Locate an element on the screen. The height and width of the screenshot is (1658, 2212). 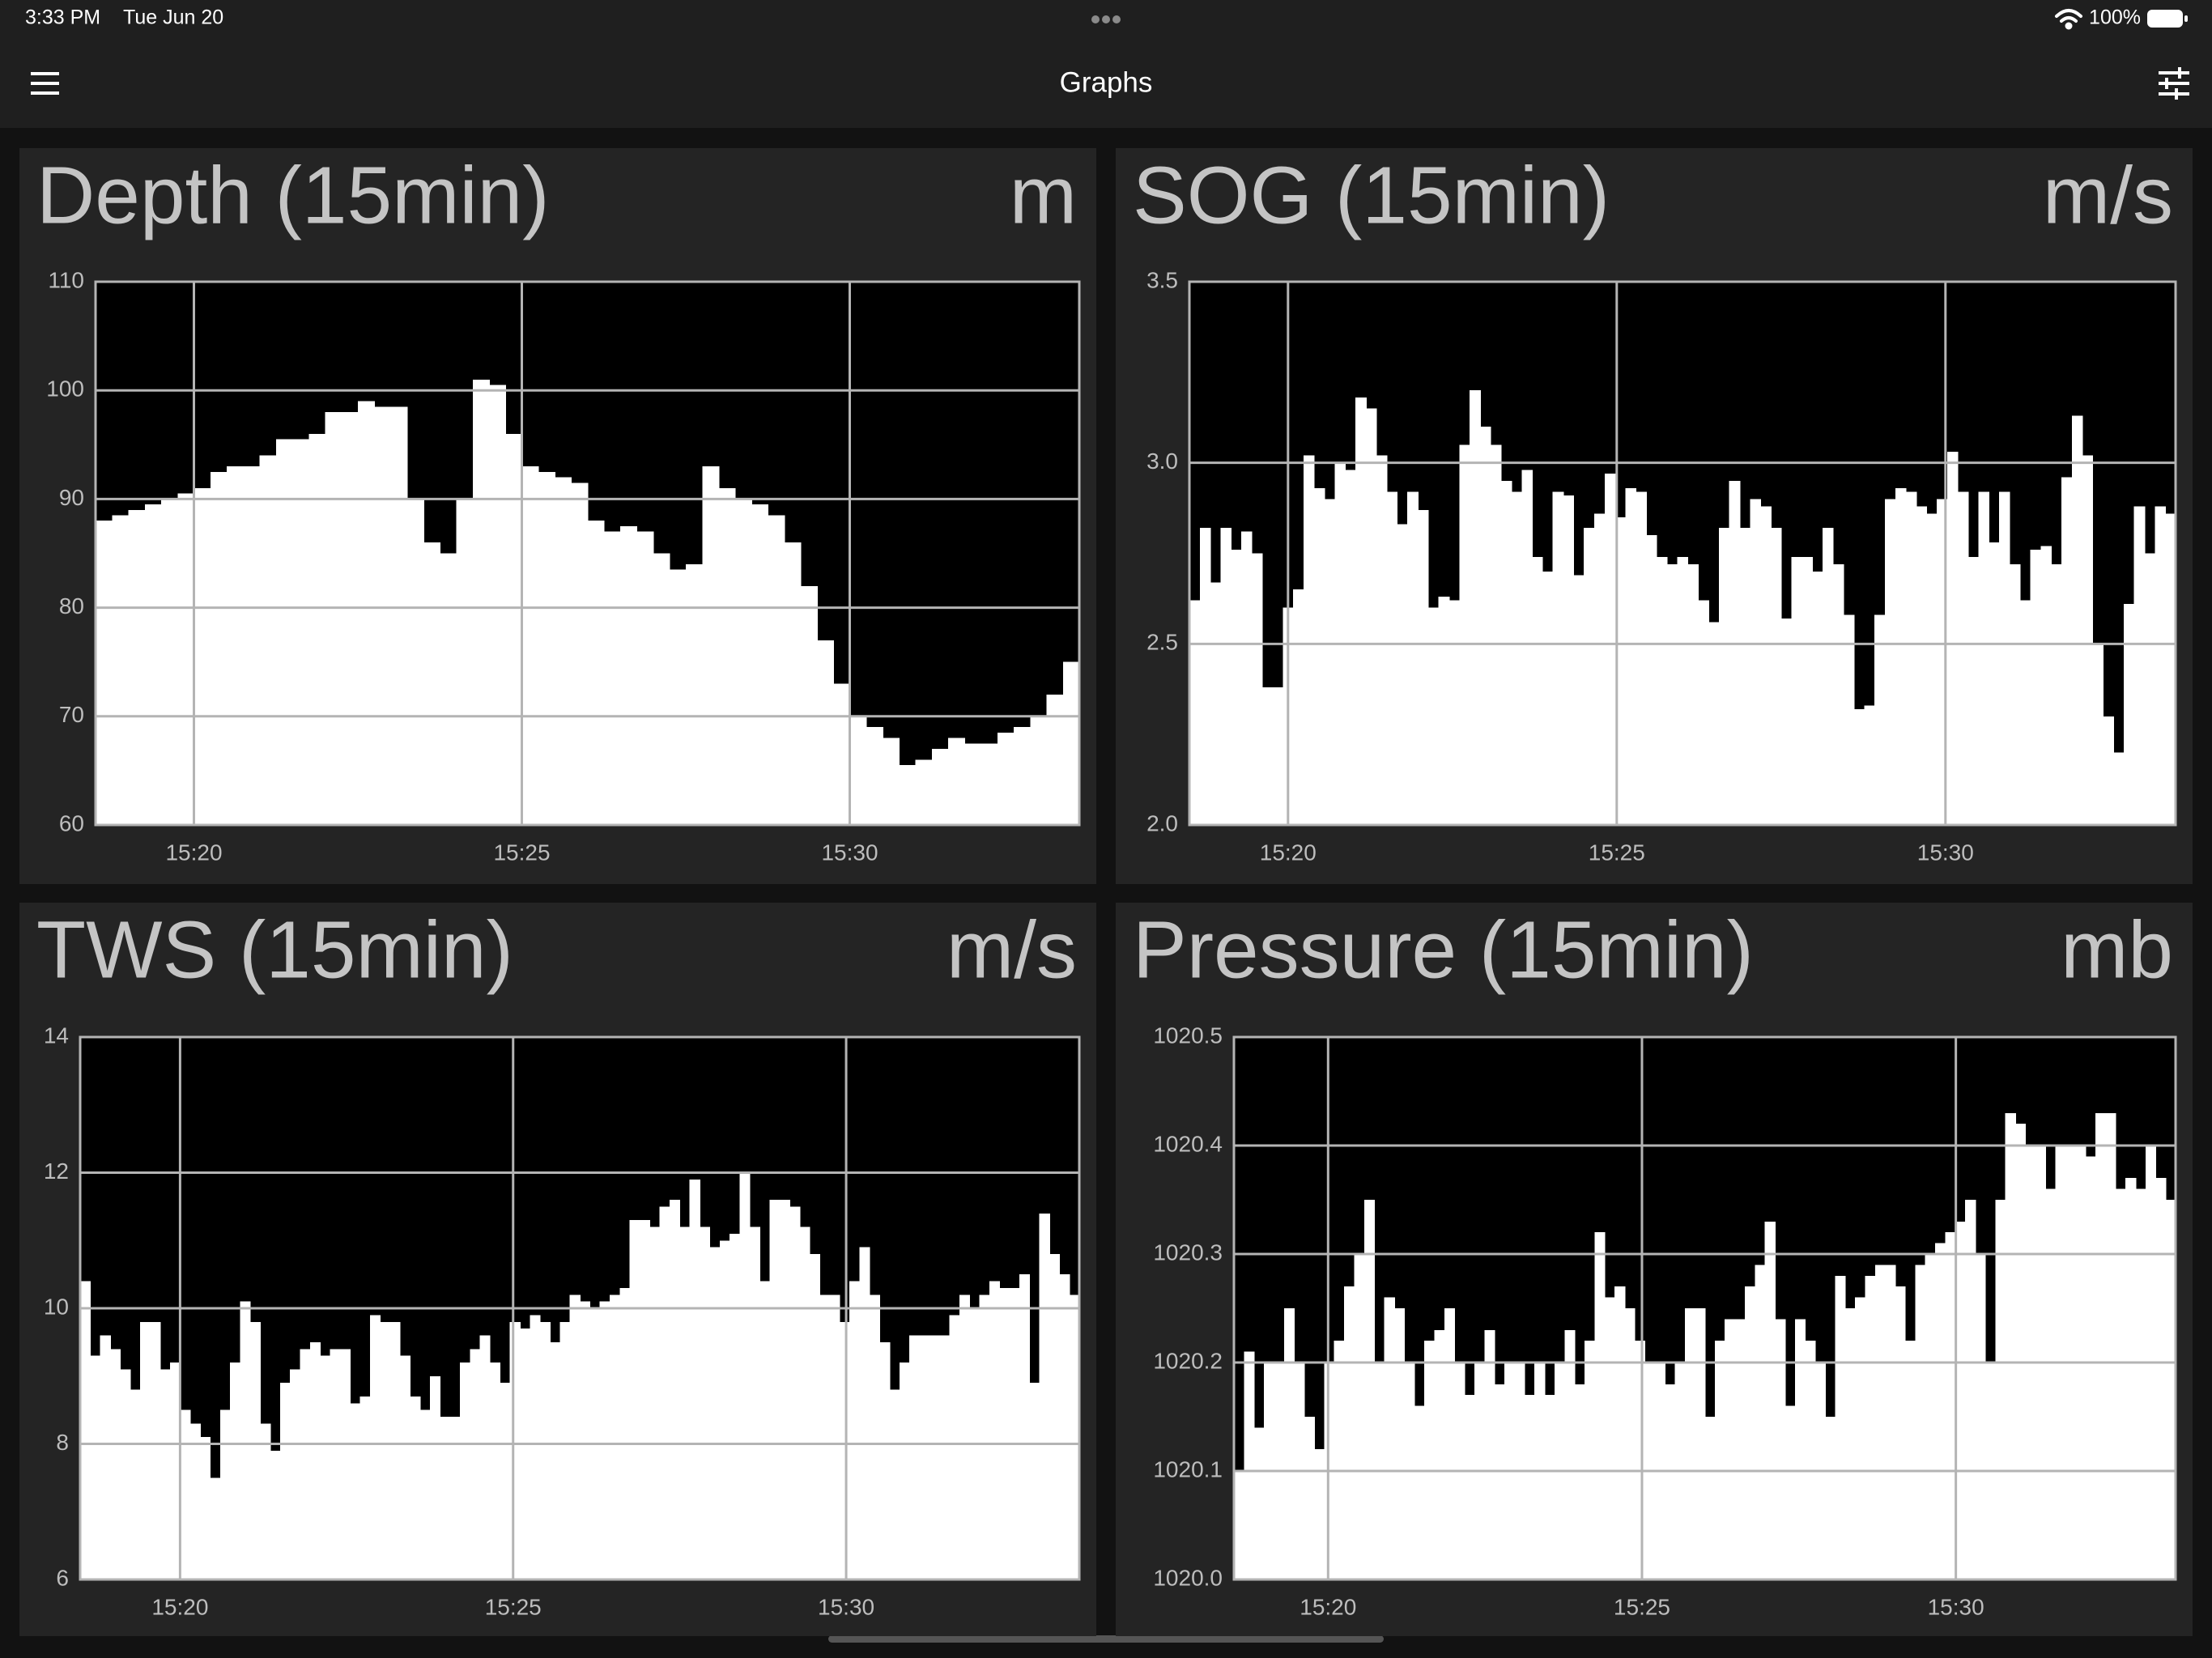
y-tick-label: 14 is located at coordinates (56, 1035).